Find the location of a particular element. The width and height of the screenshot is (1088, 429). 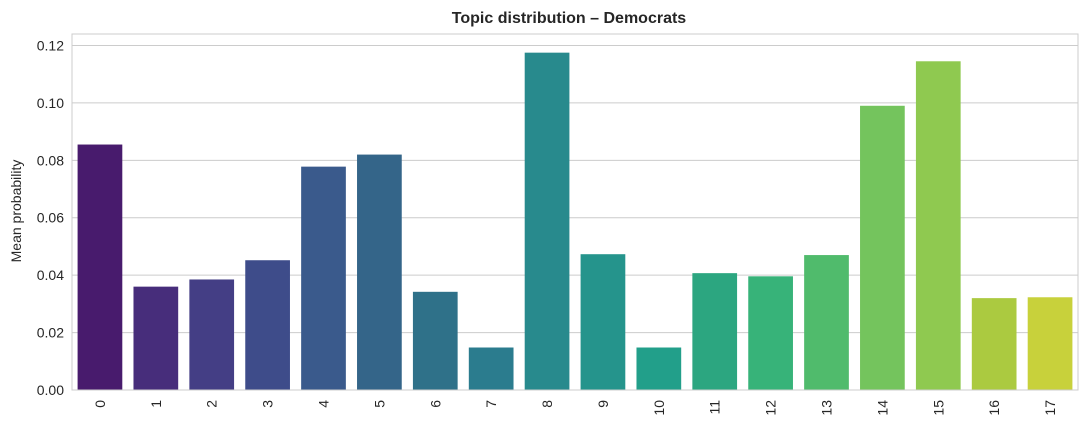

x-tick-label: 6 is located at coordinates (435, 404).